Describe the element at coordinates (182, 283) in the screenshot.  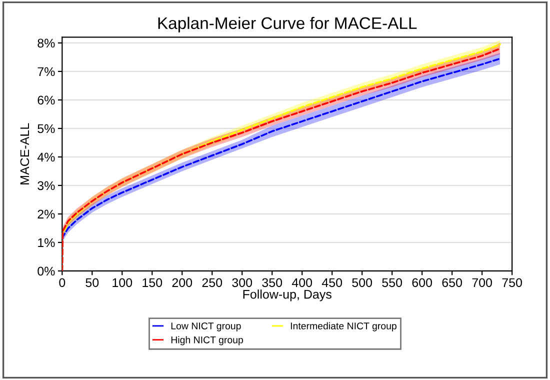
I see `x-tick-label: 200` at that location.